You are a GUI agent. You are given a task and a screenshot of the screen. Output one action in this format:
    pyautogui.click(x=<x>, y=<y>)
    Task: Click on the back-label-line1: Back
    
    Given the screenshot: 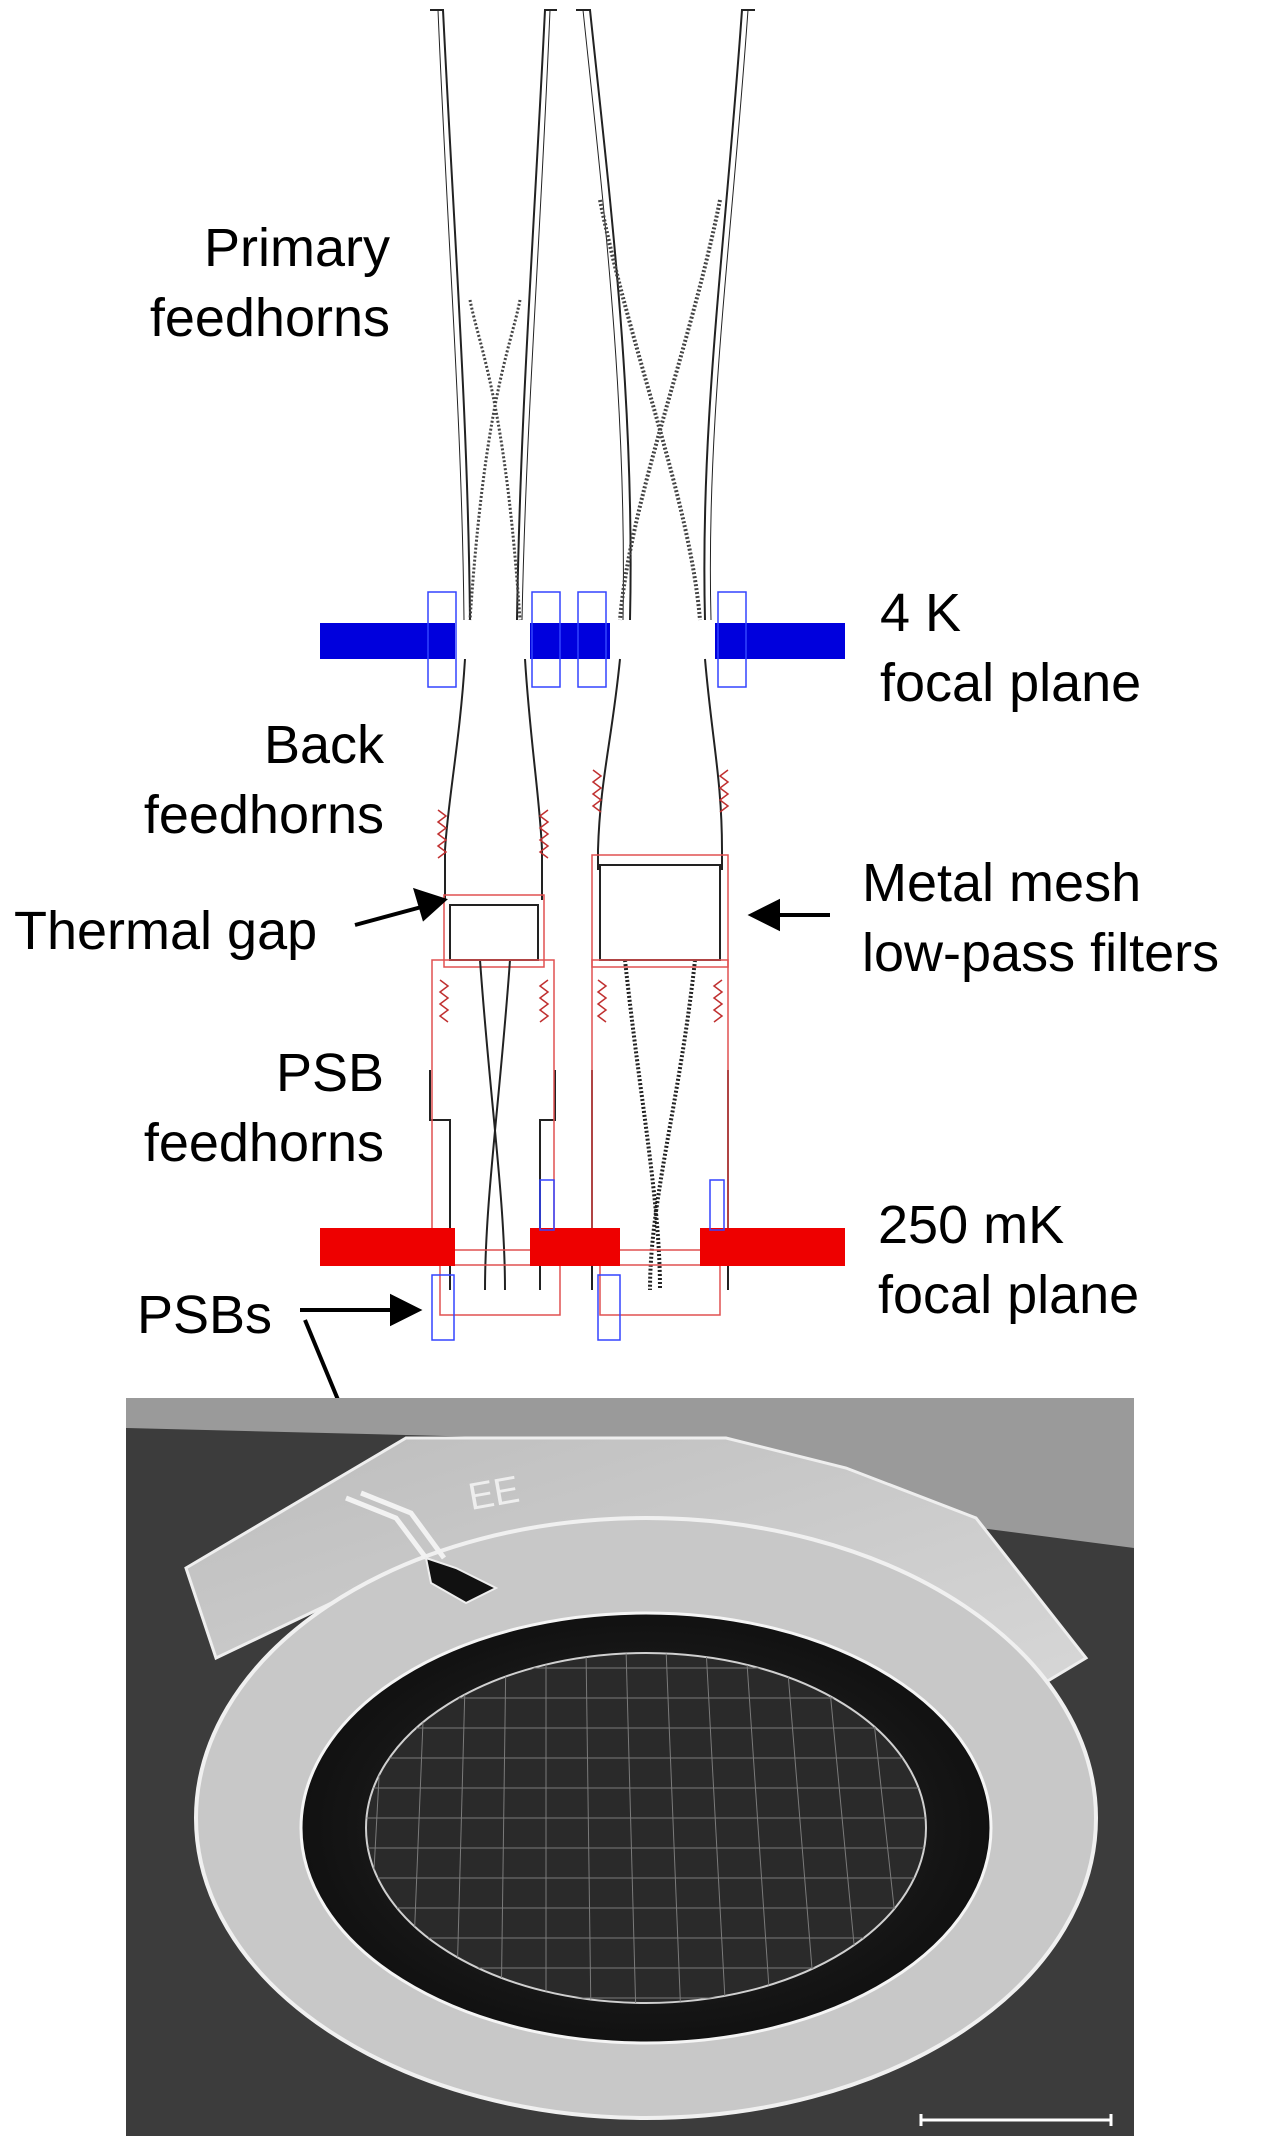 What is the action you would take?
    pyautogui.click(x=323, y=745)
    